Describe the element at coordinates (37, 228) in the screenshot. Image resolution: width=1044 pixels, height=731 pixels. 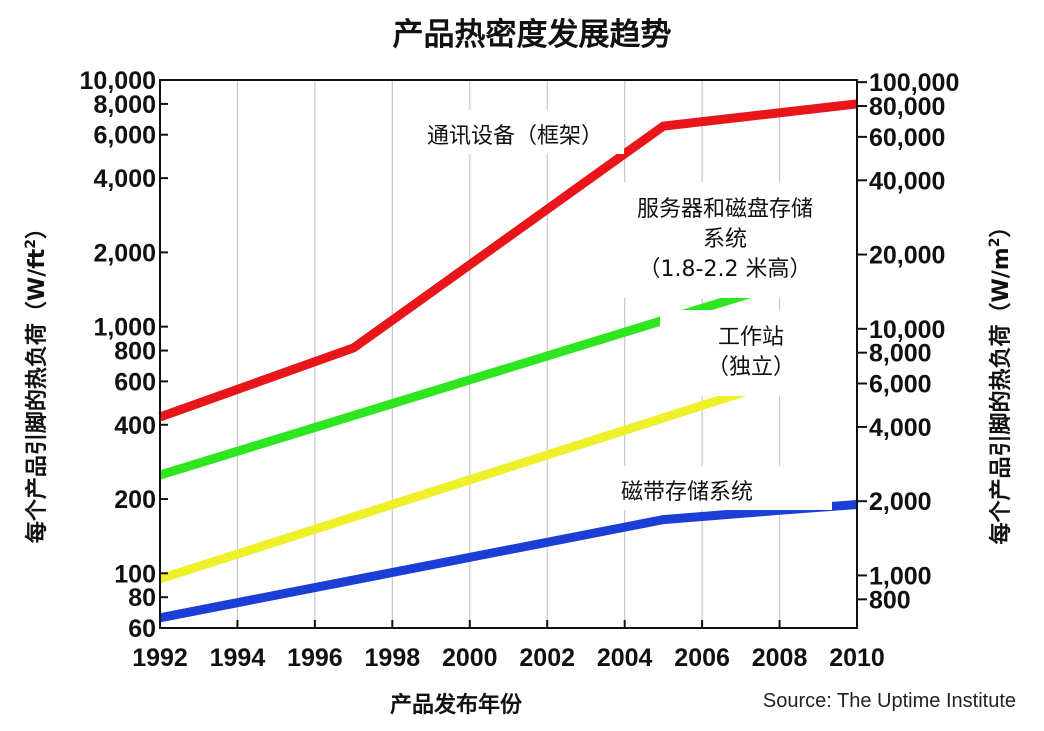
I see `y-axis-label-left-suffix: ）` at that location.